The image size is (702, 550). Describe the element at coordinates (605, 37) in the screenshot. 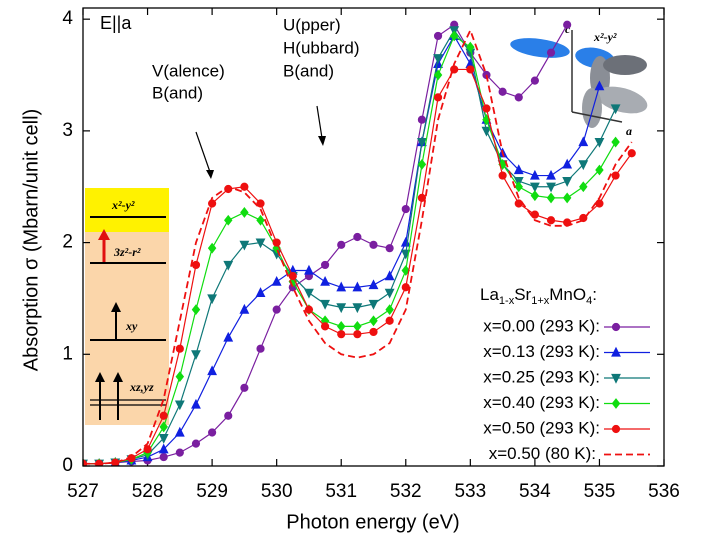

I see `orbital-label: x²-y²` at that location.